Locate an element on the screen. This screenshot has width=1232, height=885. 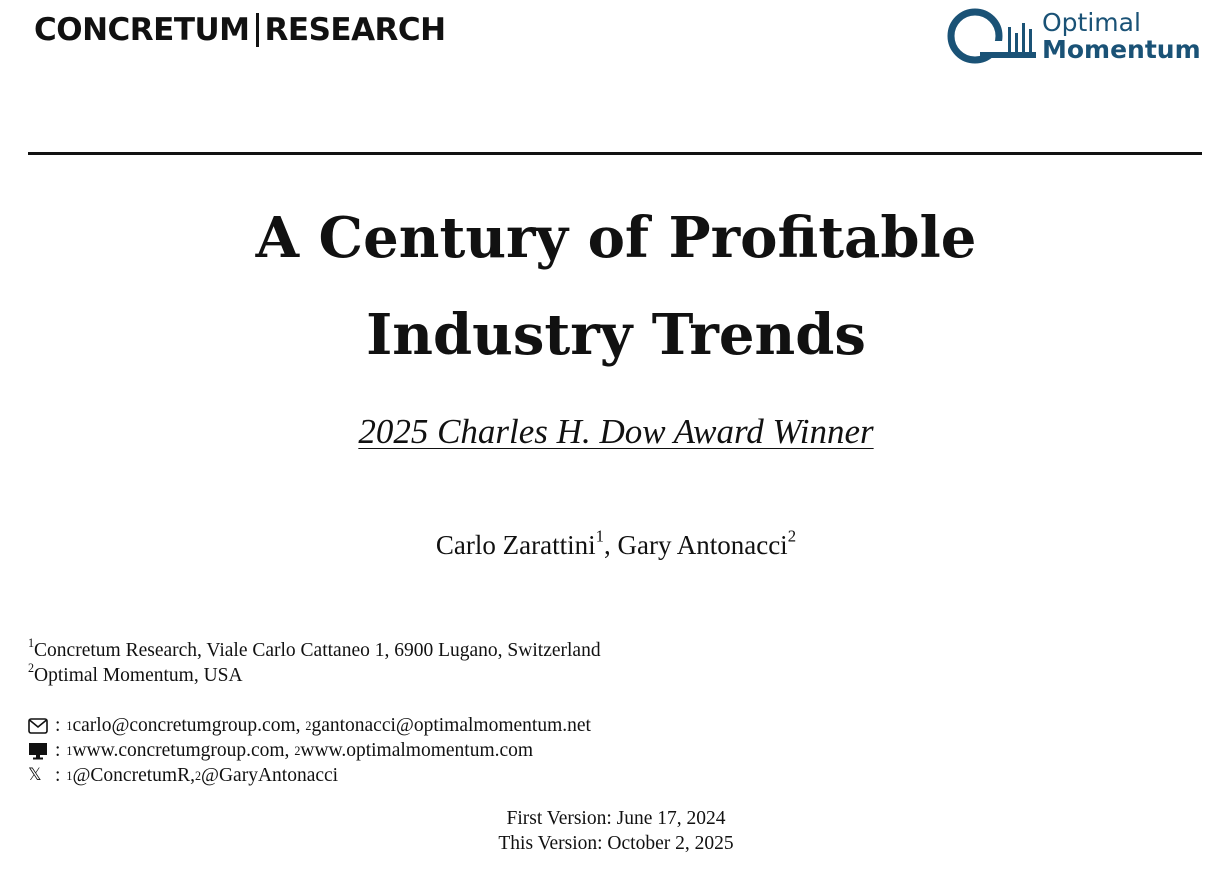
author-affiliation-mark: 1 is located at coordinates (599, 536).